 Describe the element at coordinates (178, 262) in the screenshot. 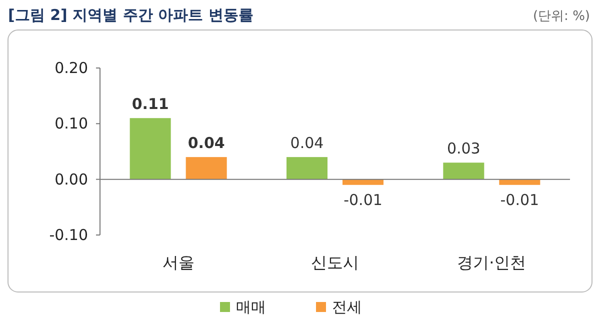

I see `x-tick-label: 서울` at that location.